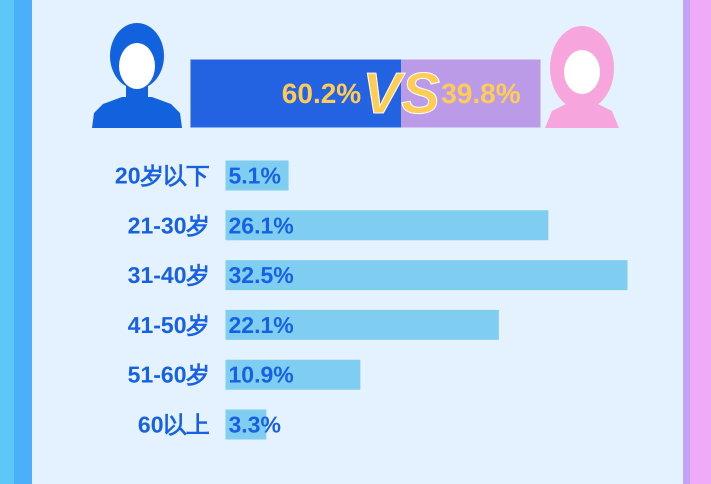 The image size is (711, 484). Describe the element at coordinates (261, 275) in the screenshot. I see `data-label: 32.5%` at that location.